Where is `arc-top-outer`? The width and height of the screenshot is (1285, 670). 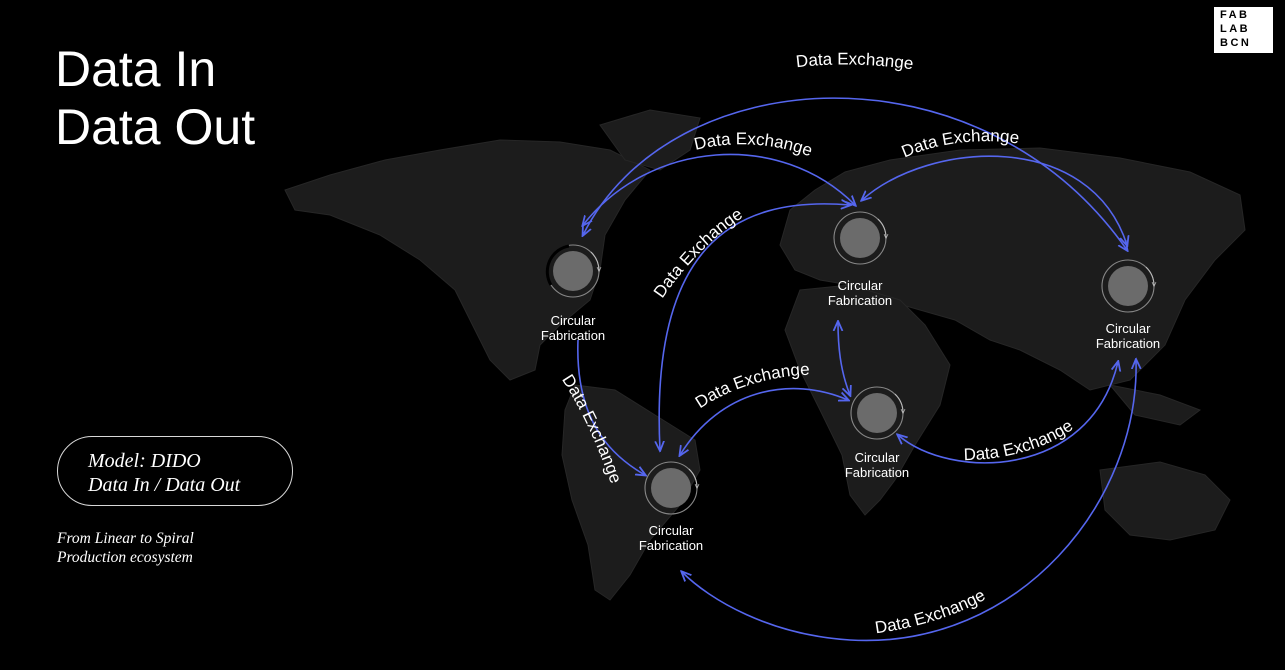 arc-top-outer is located at coordinates (855, 173).